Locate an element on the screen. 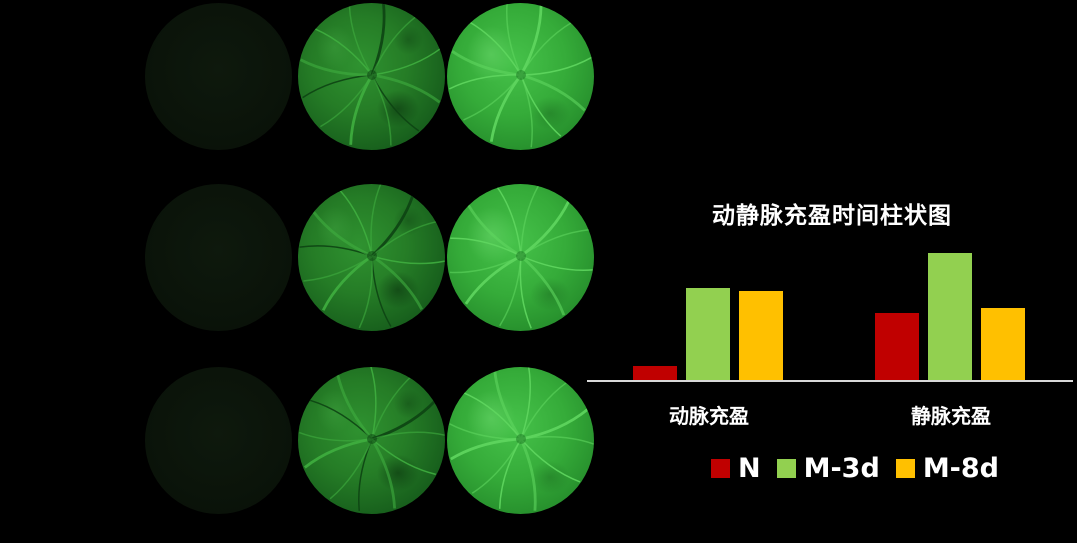  category-label-1: 动脉充盈 is located at coordinates (709, 416).